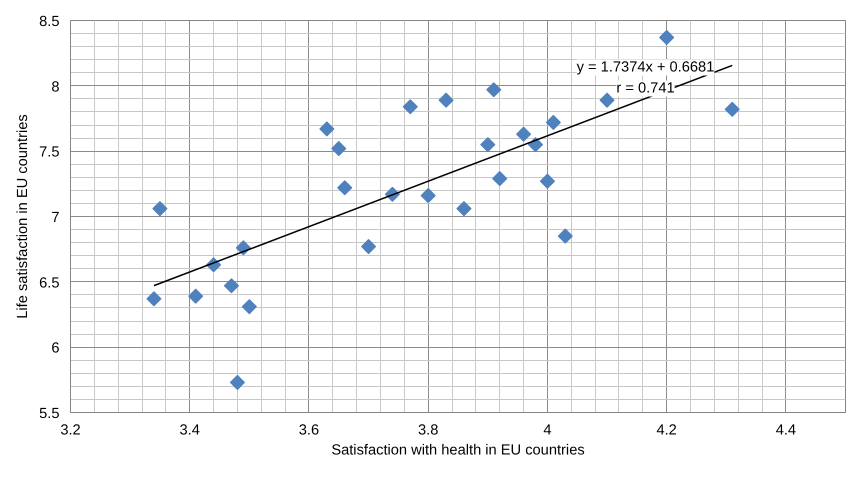 The image size is (863, 480). What do you see at coordinates (458, 450) in the screenshot?
I see `x-axis-title: Satisfaction with health in EU countries` at bounding box center [458, 450].